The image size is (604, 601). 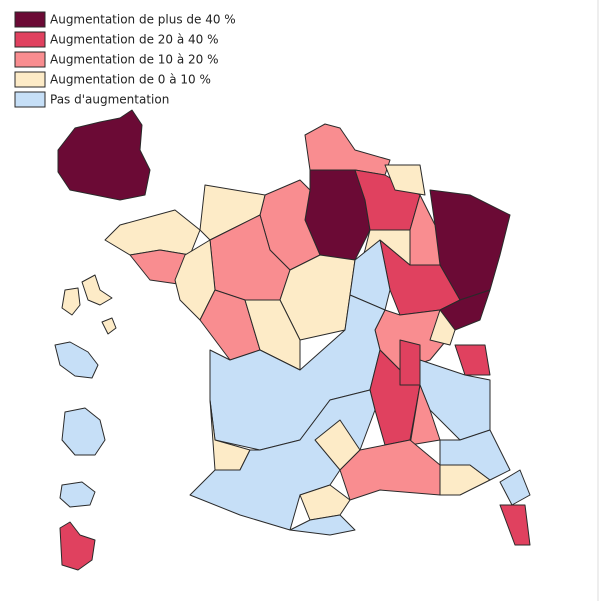 What do you see at coordinates (143, 20) in the screenshot?
I see `legend-label: Augmentation de plus de 40 %` at bounding box center [143, 20].